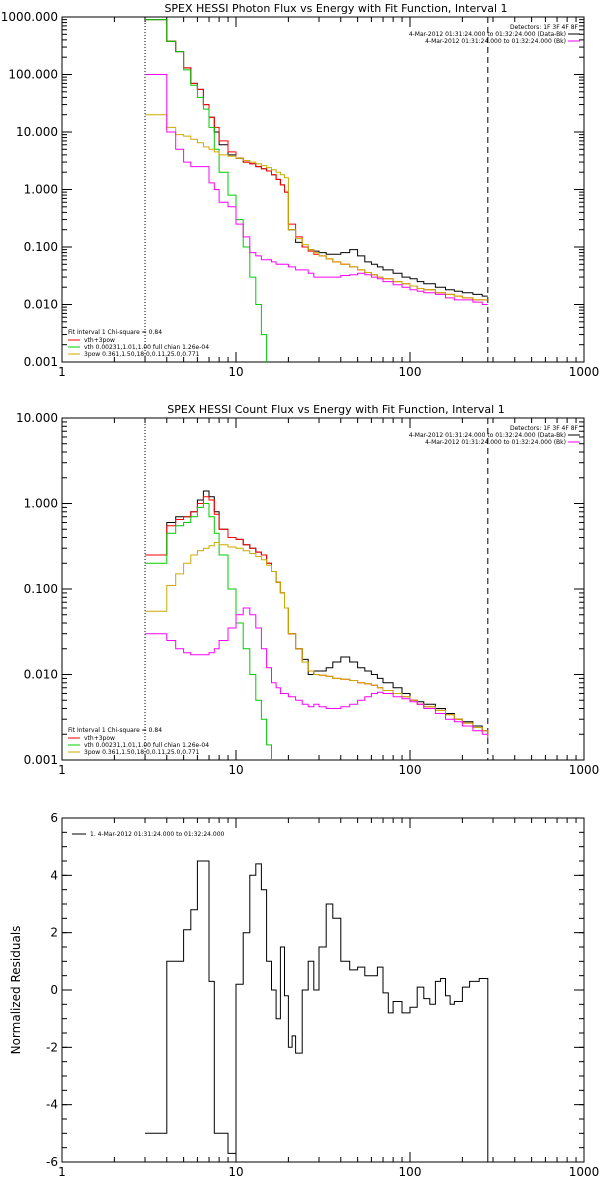 The width and height of the screenshot is (600, 1200). What do you see at coordinates (584, 1172) in the screenshot?
I see `residuals-x-tick-label: 1000` at bounding box center [584, 1172].